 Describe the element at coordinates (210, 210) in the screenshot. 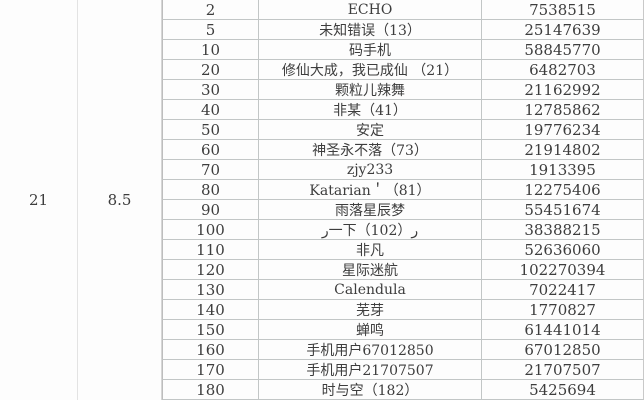

I see `rank-cell: 90` at that location.